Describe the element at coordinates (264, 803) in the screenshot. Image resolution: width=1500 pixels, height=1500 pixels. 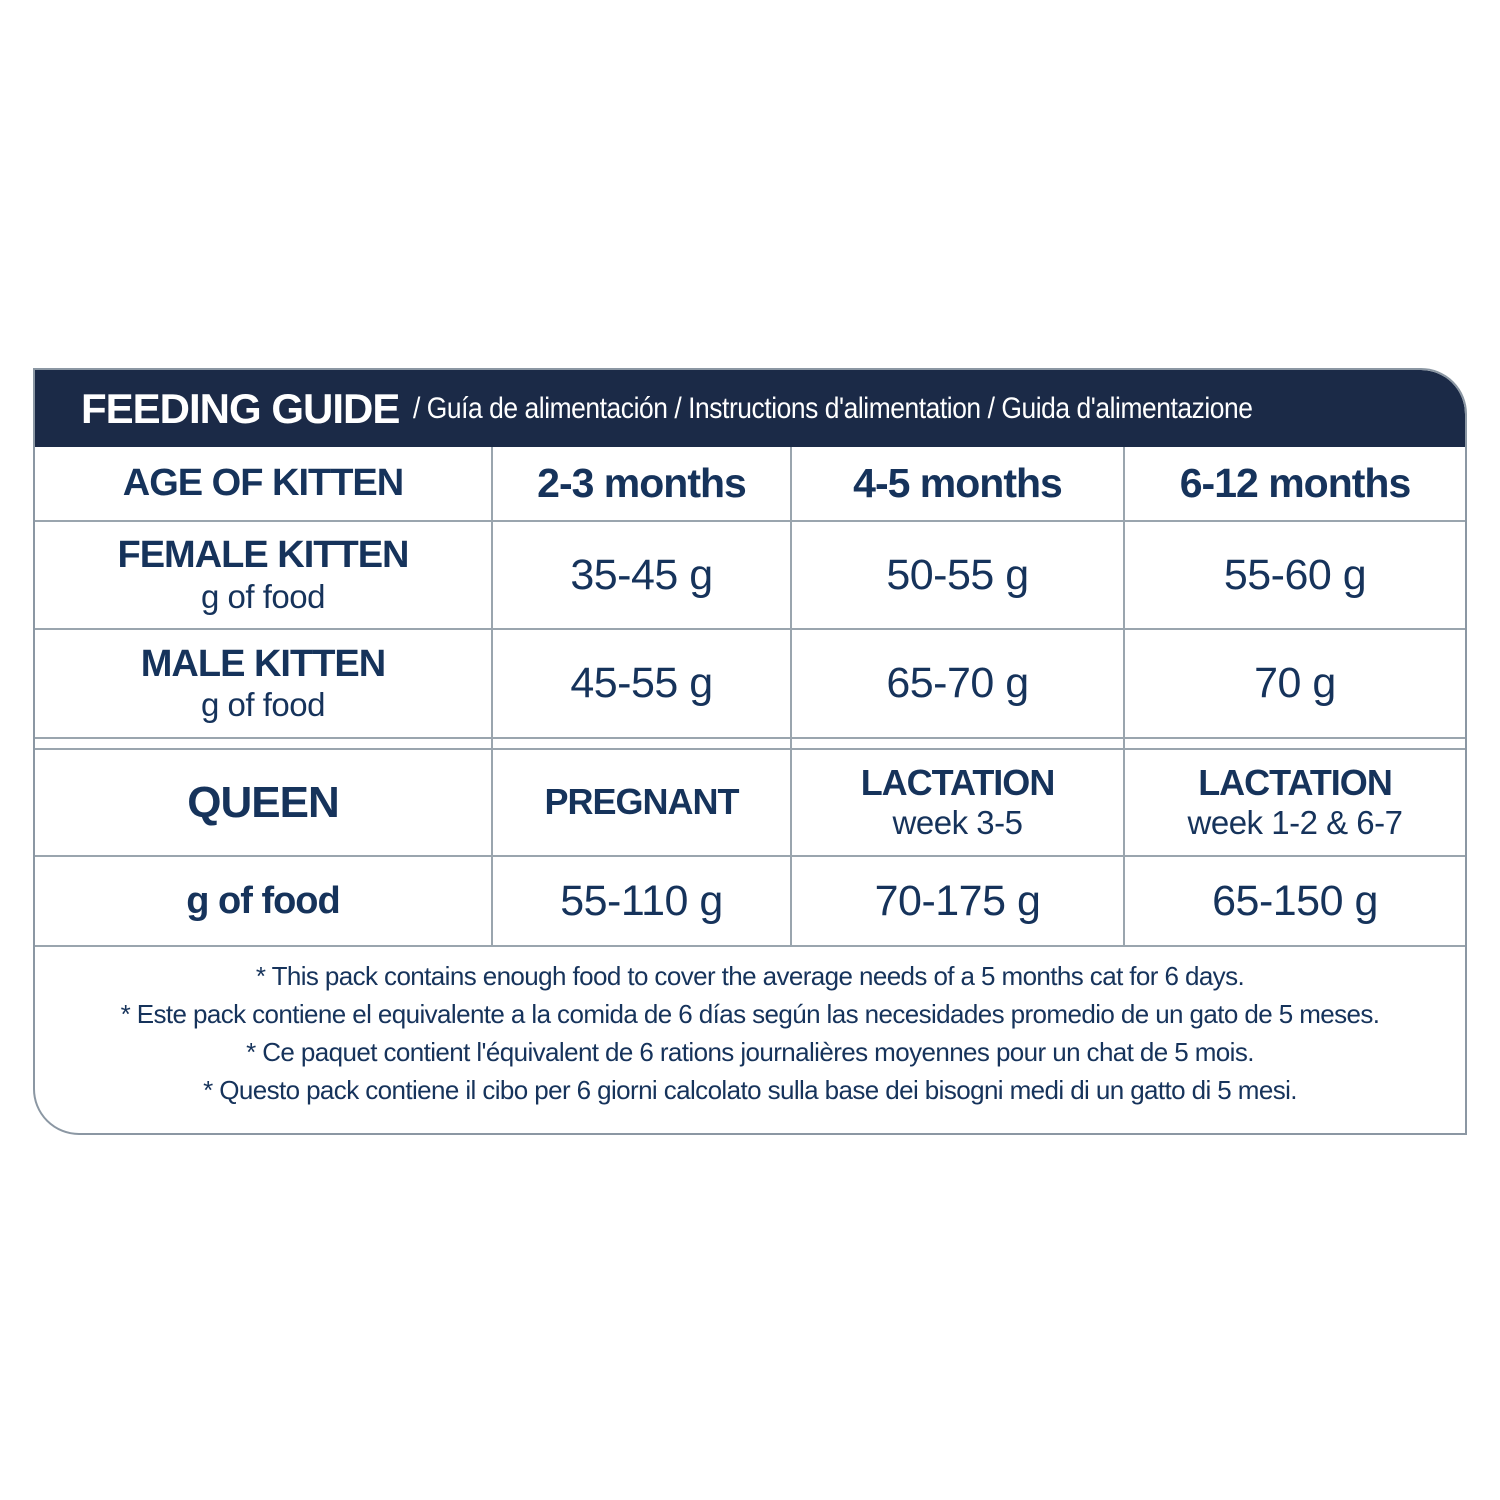
I see `queen-label-cell: QUEEN` at that location.